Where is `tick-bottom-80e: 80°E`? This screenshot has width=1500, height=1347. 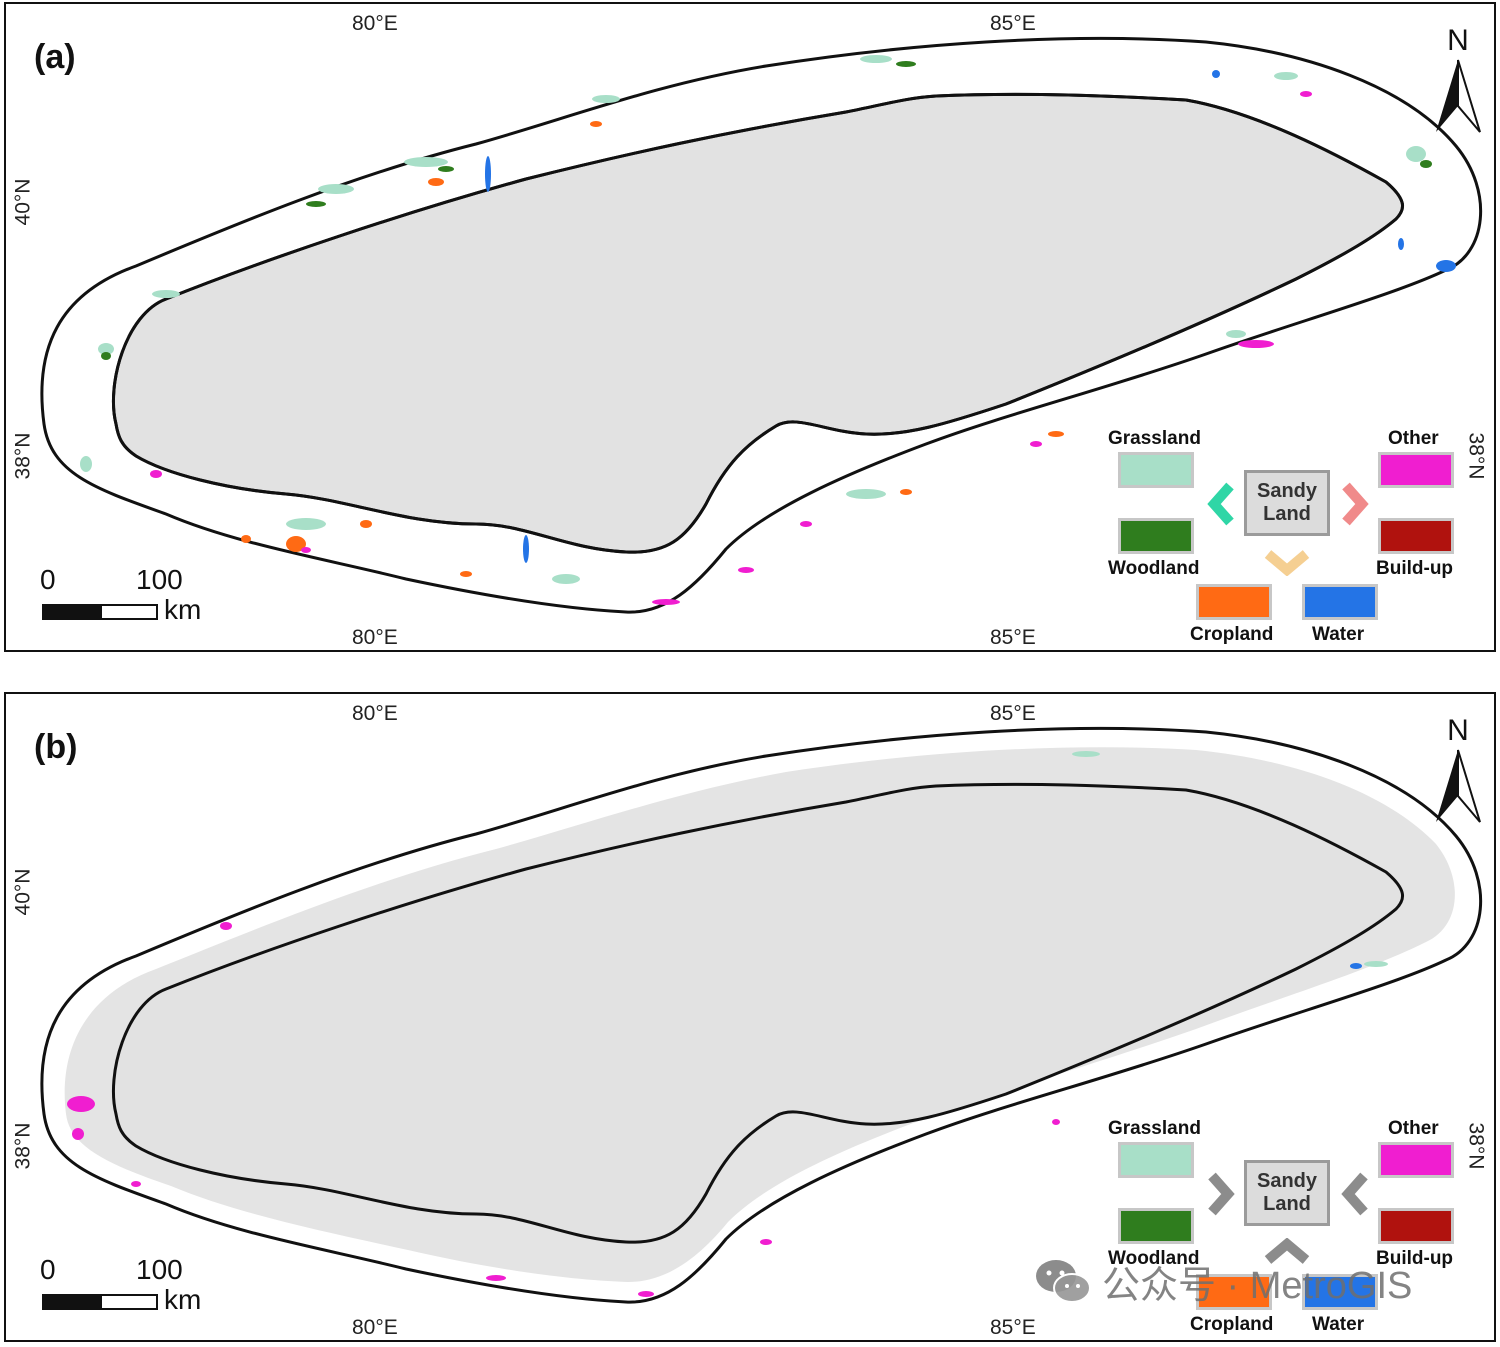 tick-bottom-80e: 80°E is located at coordinates (375, 637).